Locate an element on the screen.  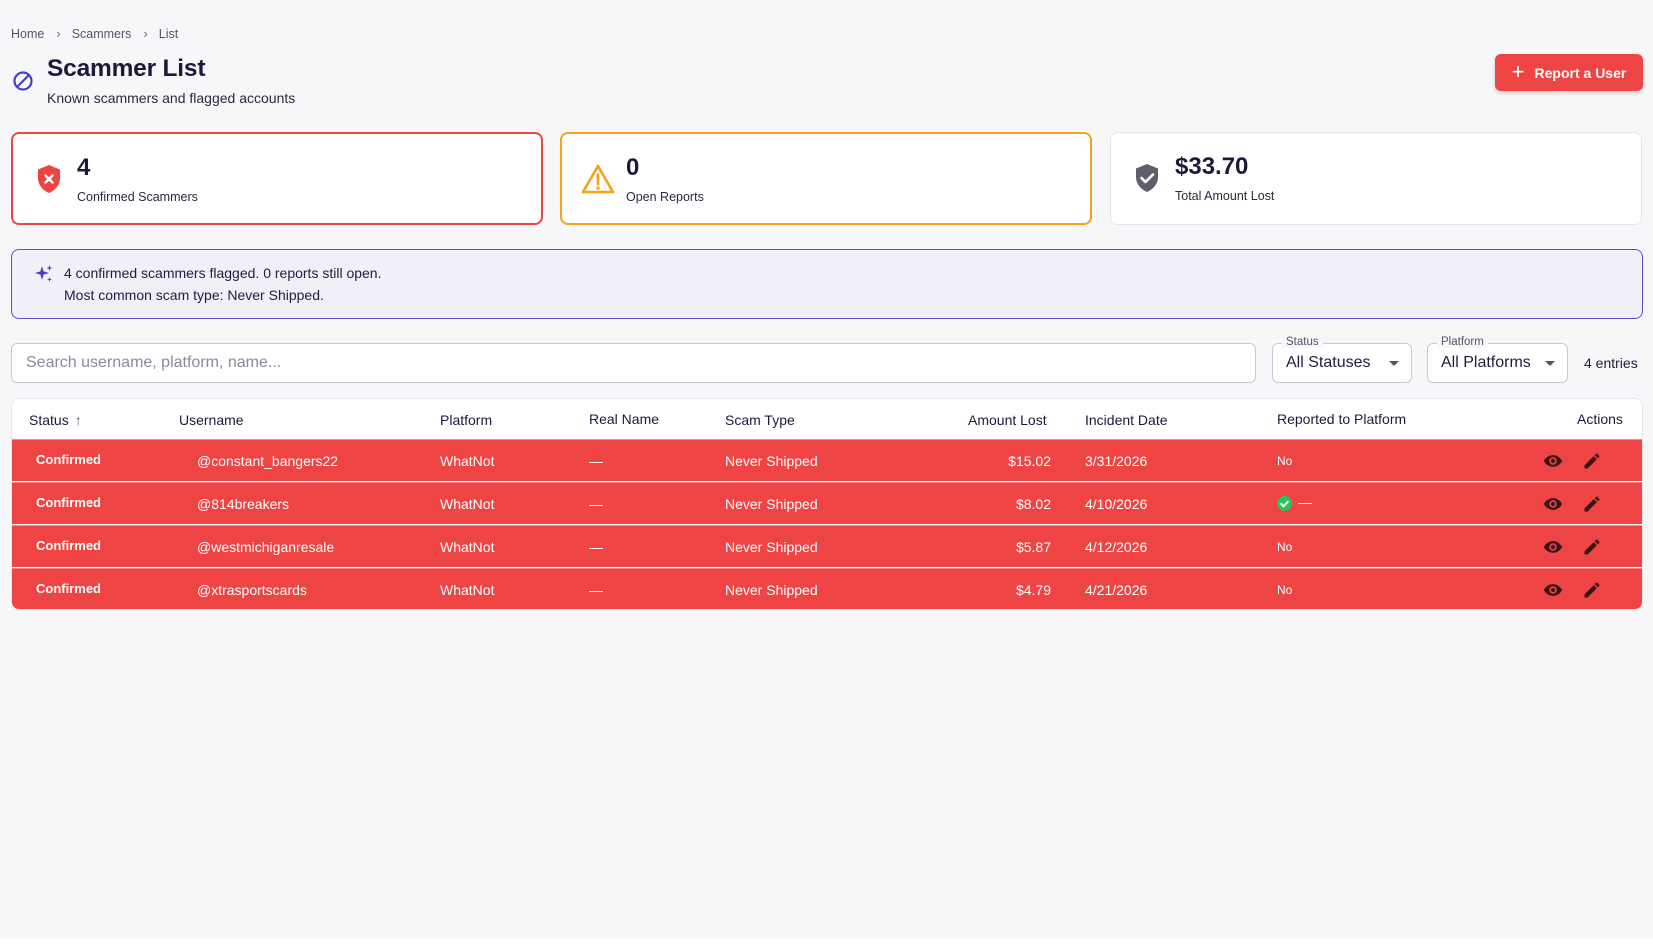
username-cell: @814breakers is located at coordinates (243, 504).